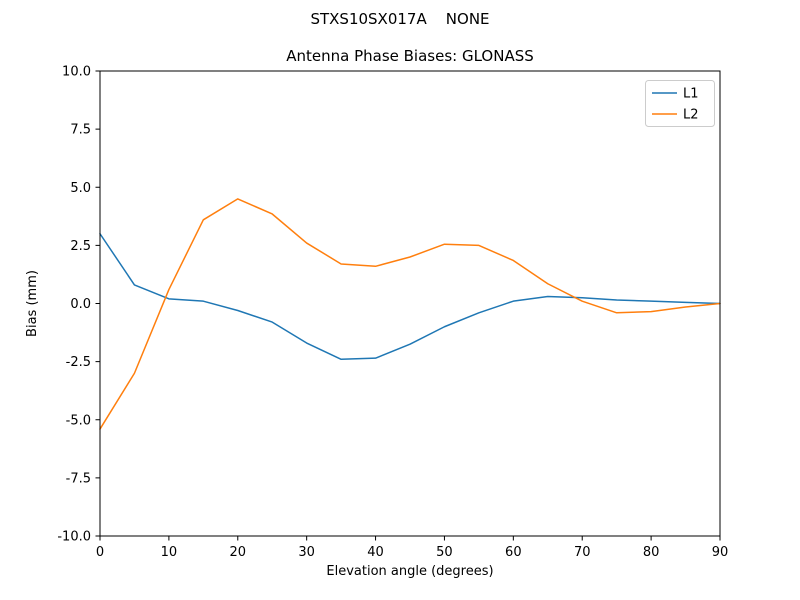 This screenshot has height=600, width=800. What do you see at coordinates (32, 303) in the screenshot?
I see `y-axis-label: Bias (mm)` at bounding box center [32, 303].